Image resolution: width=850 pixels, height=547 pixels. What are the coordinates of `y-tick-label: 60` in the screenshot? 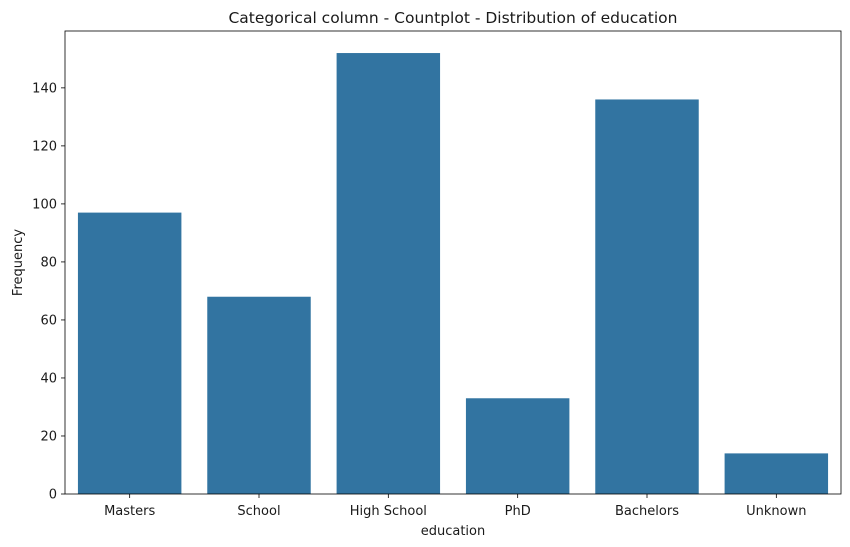 It's located at (48, 320).